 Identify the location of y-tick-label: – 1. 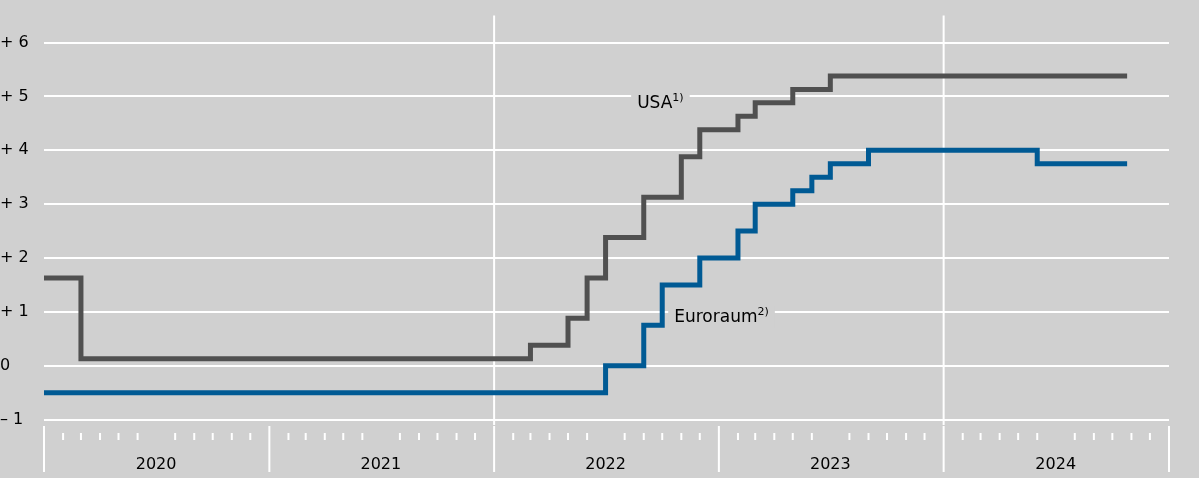
(12, 418).